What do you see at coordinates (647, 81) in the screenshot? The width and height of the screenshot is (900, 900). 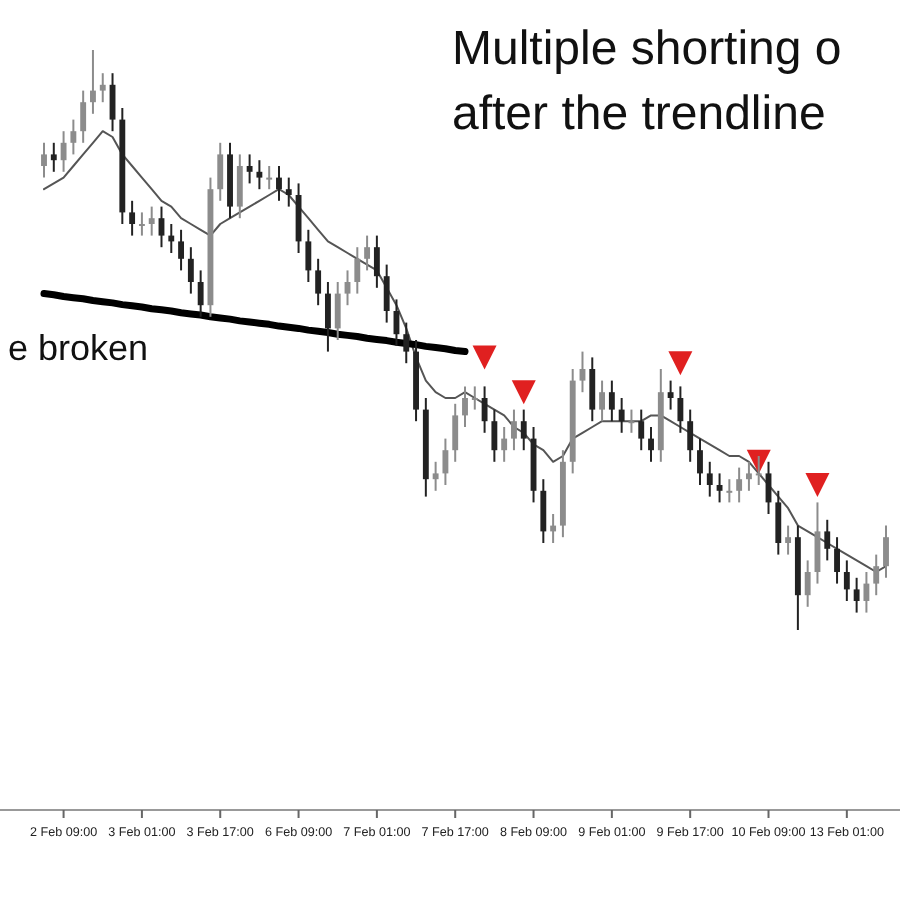 I see `annotation: Multiple shorting o after the trendline` at bounding box center [647, 81].